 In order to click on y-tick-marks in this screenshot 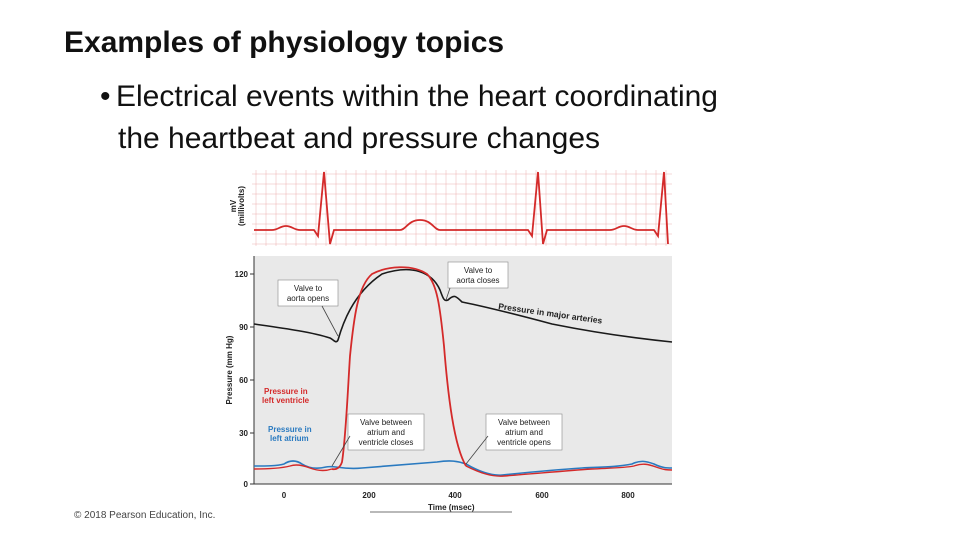, I will do `click(252, 379)`.